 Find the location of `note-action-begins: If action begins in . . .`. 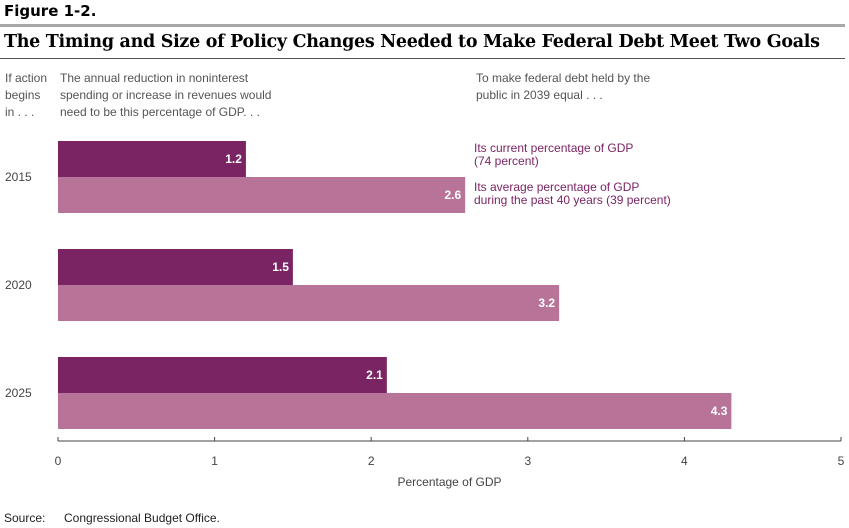

note-action-begins: If action begins in . . . is located at coordinates (30, 95).